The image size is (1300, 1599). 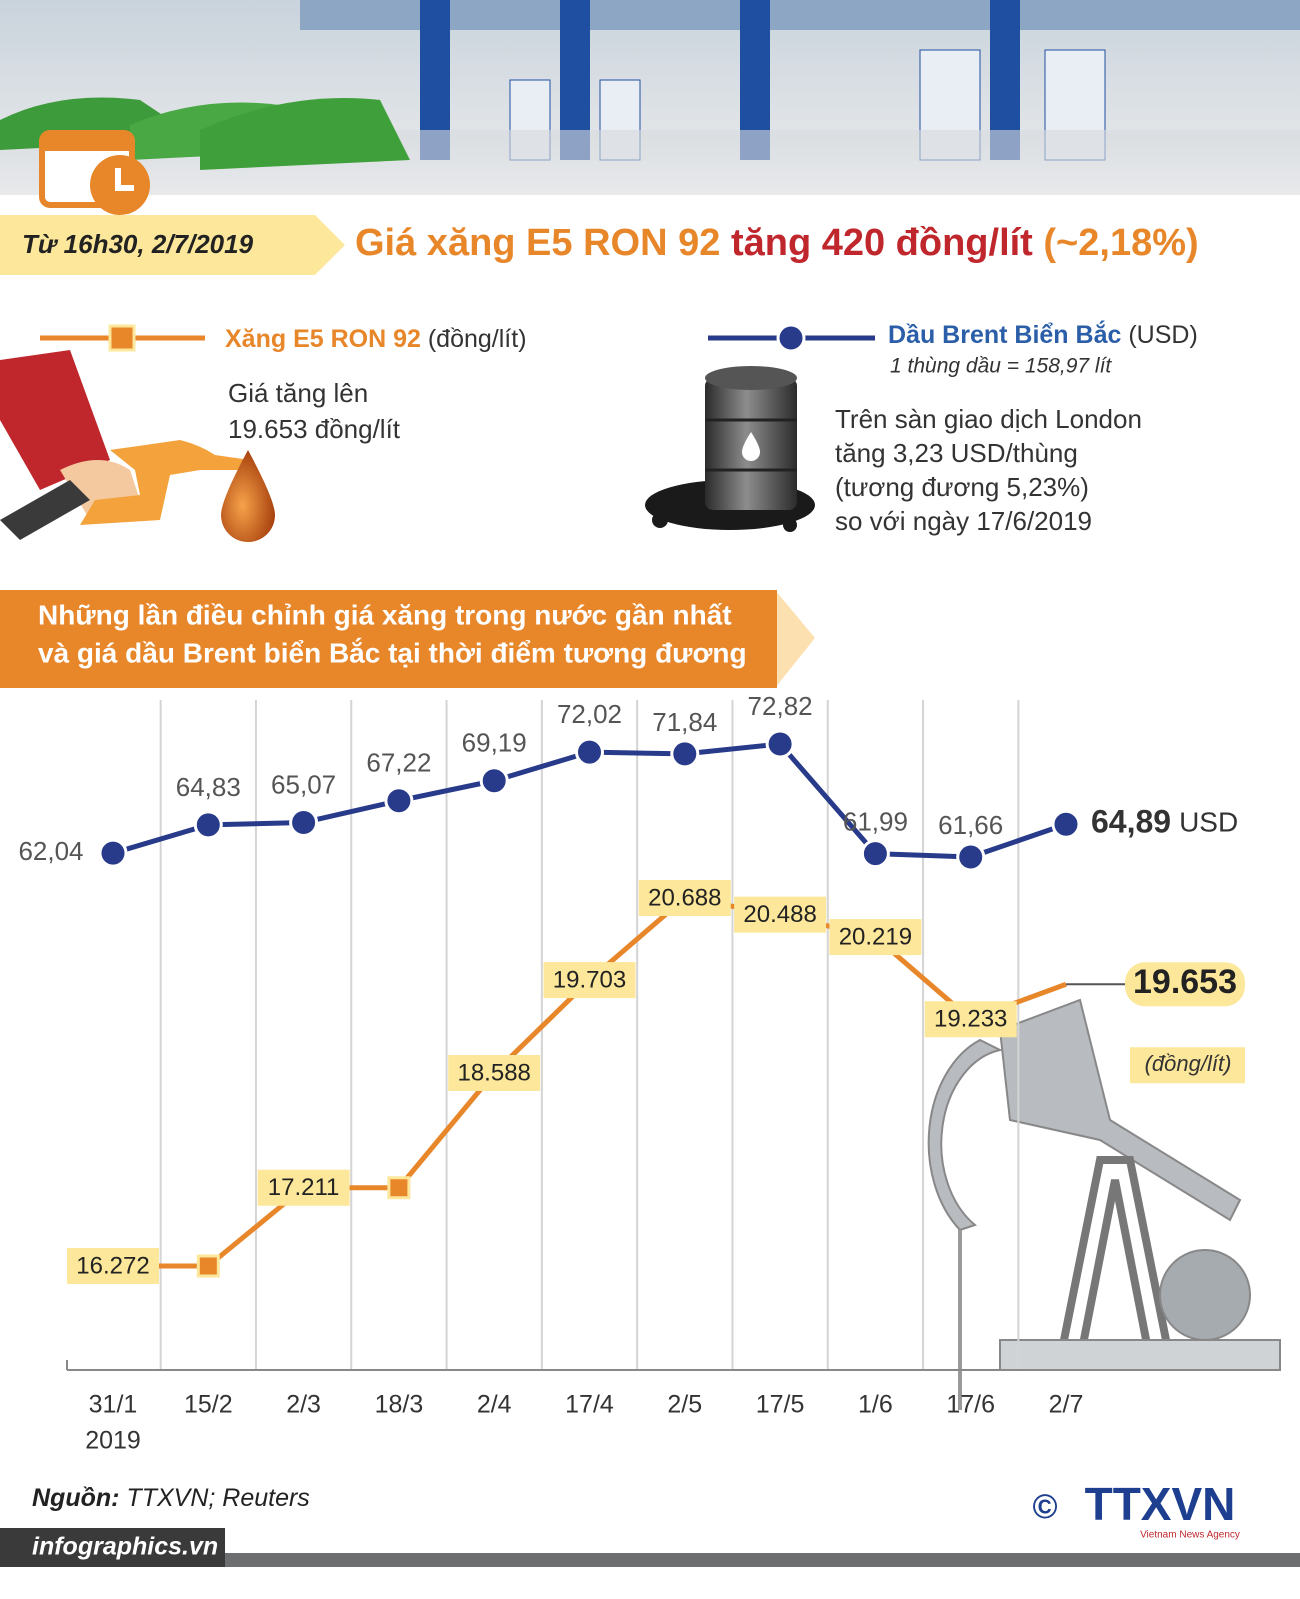 I want to click on brent-note: 1 thùng dầu = 158,97 lít, so click(x=1001, y=366).